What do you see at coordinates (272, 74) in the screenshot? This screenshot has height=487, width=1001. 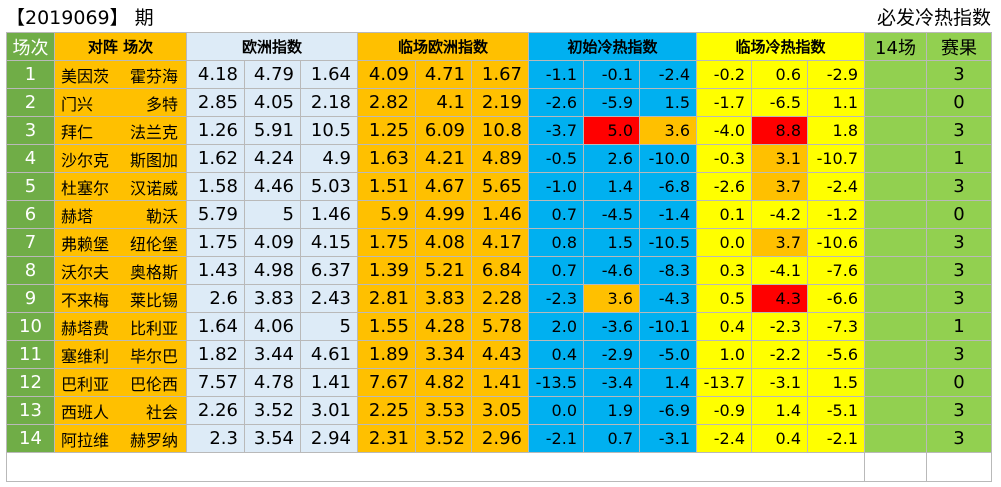 I see `euro-cell: 4.79` at bounding box center [272, 74].